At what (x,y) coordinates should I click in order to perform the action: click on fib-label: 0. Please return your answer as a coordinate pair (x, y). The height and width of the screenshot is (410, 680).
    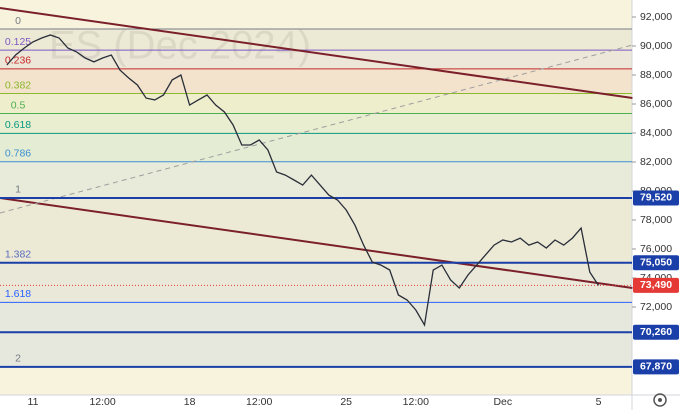
    Looking at the image, I should click on (18, 21).